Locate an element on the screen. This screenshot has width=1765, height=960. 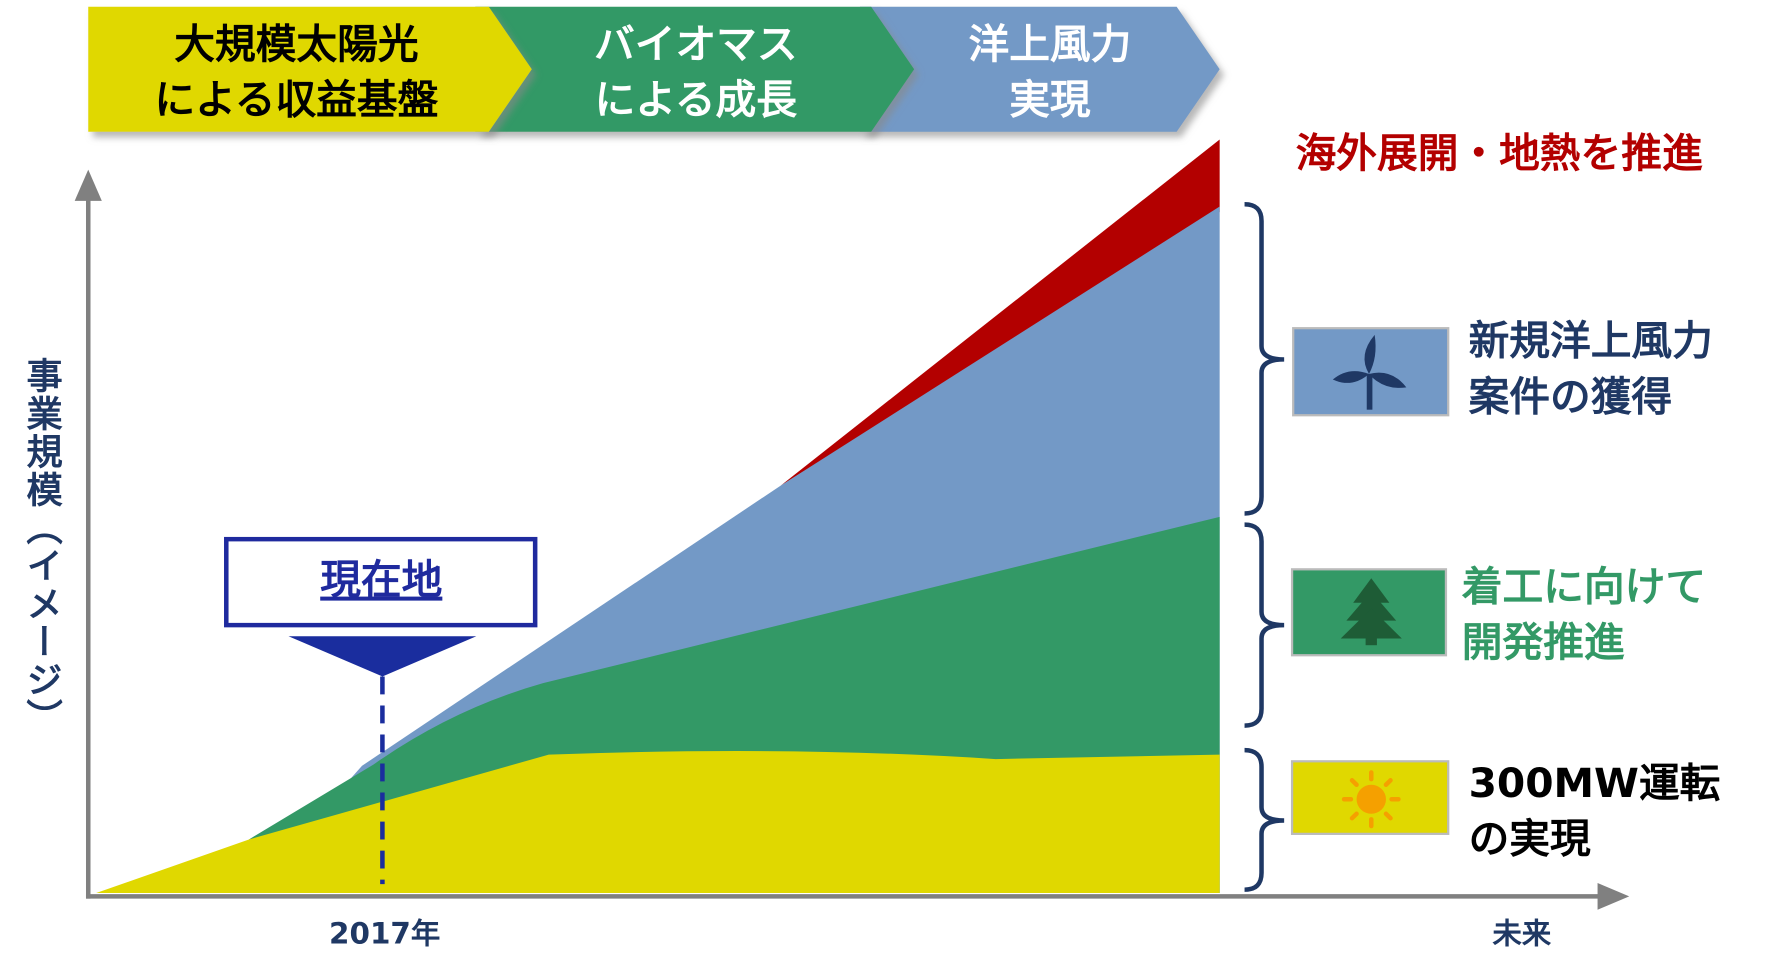
marker-pointer is located at coordinates (382, 656).